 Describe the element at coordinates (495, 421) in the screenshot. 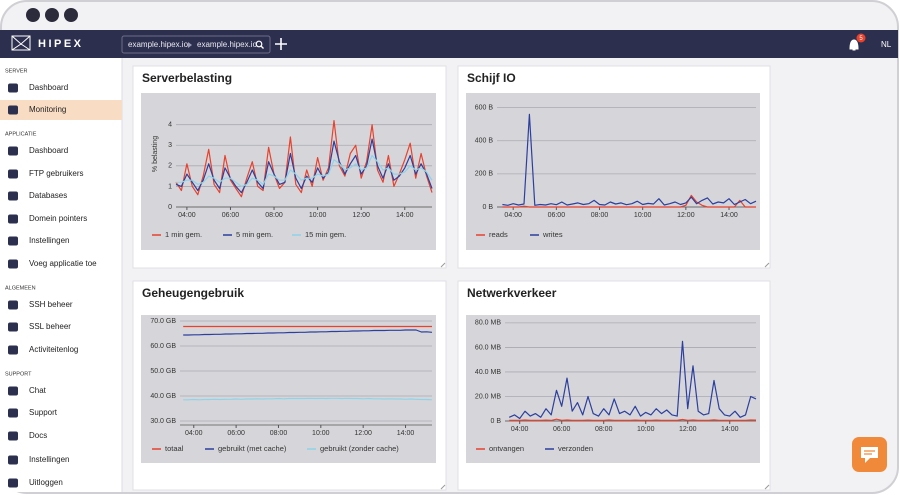

I see `y-tick-label: 0 B` at that location.